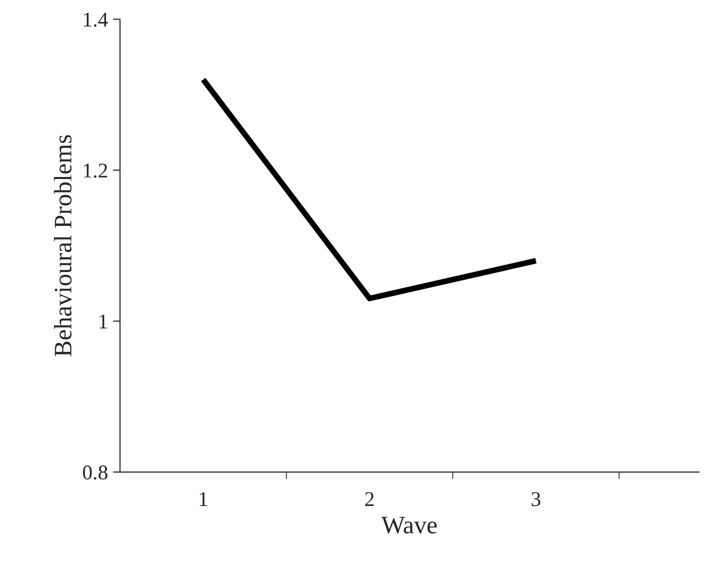 This screenshot has width=706, height=566. I want to click on y-tick-label: 1.4, so click(96, 19).